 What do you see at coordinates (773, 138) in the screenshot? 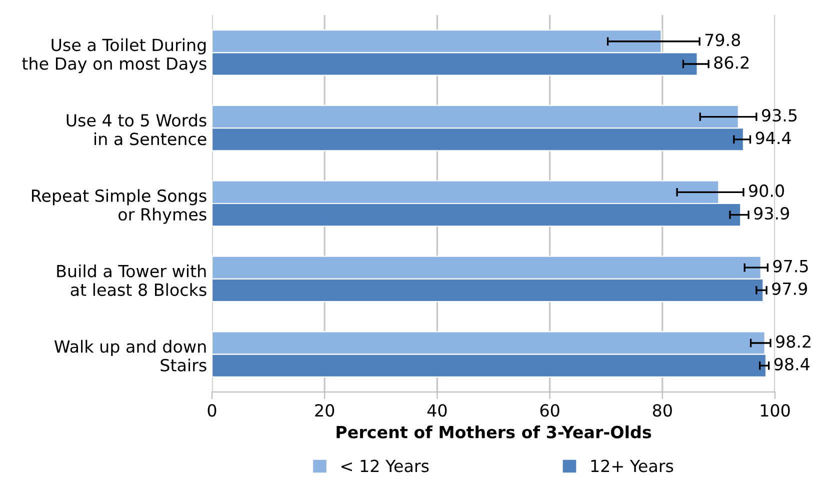
I see `data-label: 94.4` at bounding box center [773, 138].